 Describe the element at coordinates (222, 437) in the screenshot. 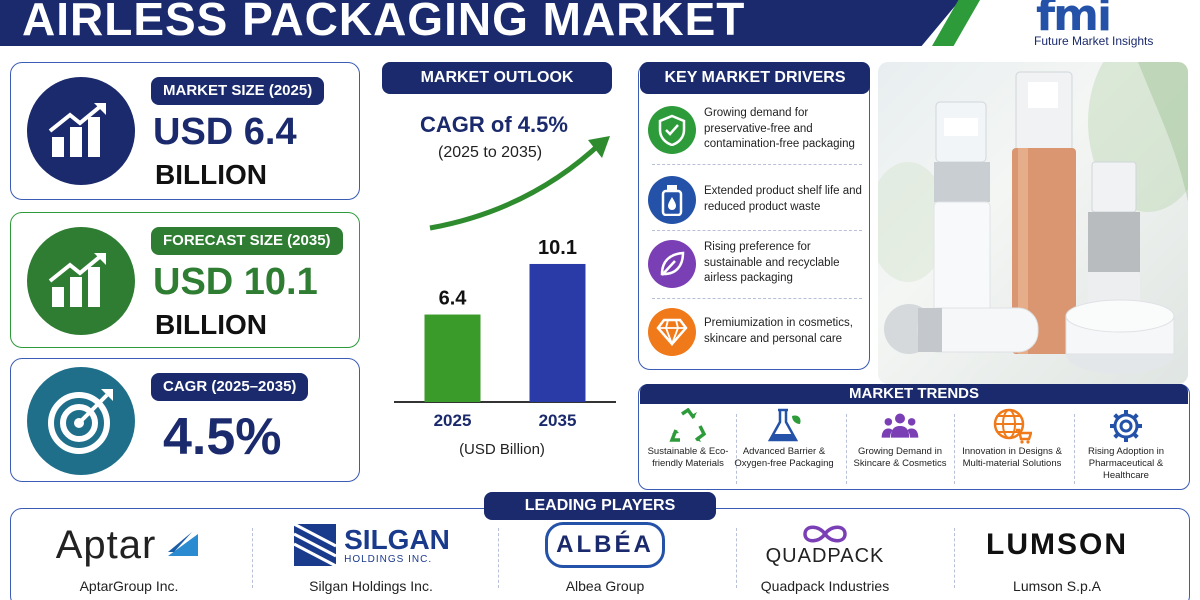

I see `cagr-value: 4.5%` at that location.